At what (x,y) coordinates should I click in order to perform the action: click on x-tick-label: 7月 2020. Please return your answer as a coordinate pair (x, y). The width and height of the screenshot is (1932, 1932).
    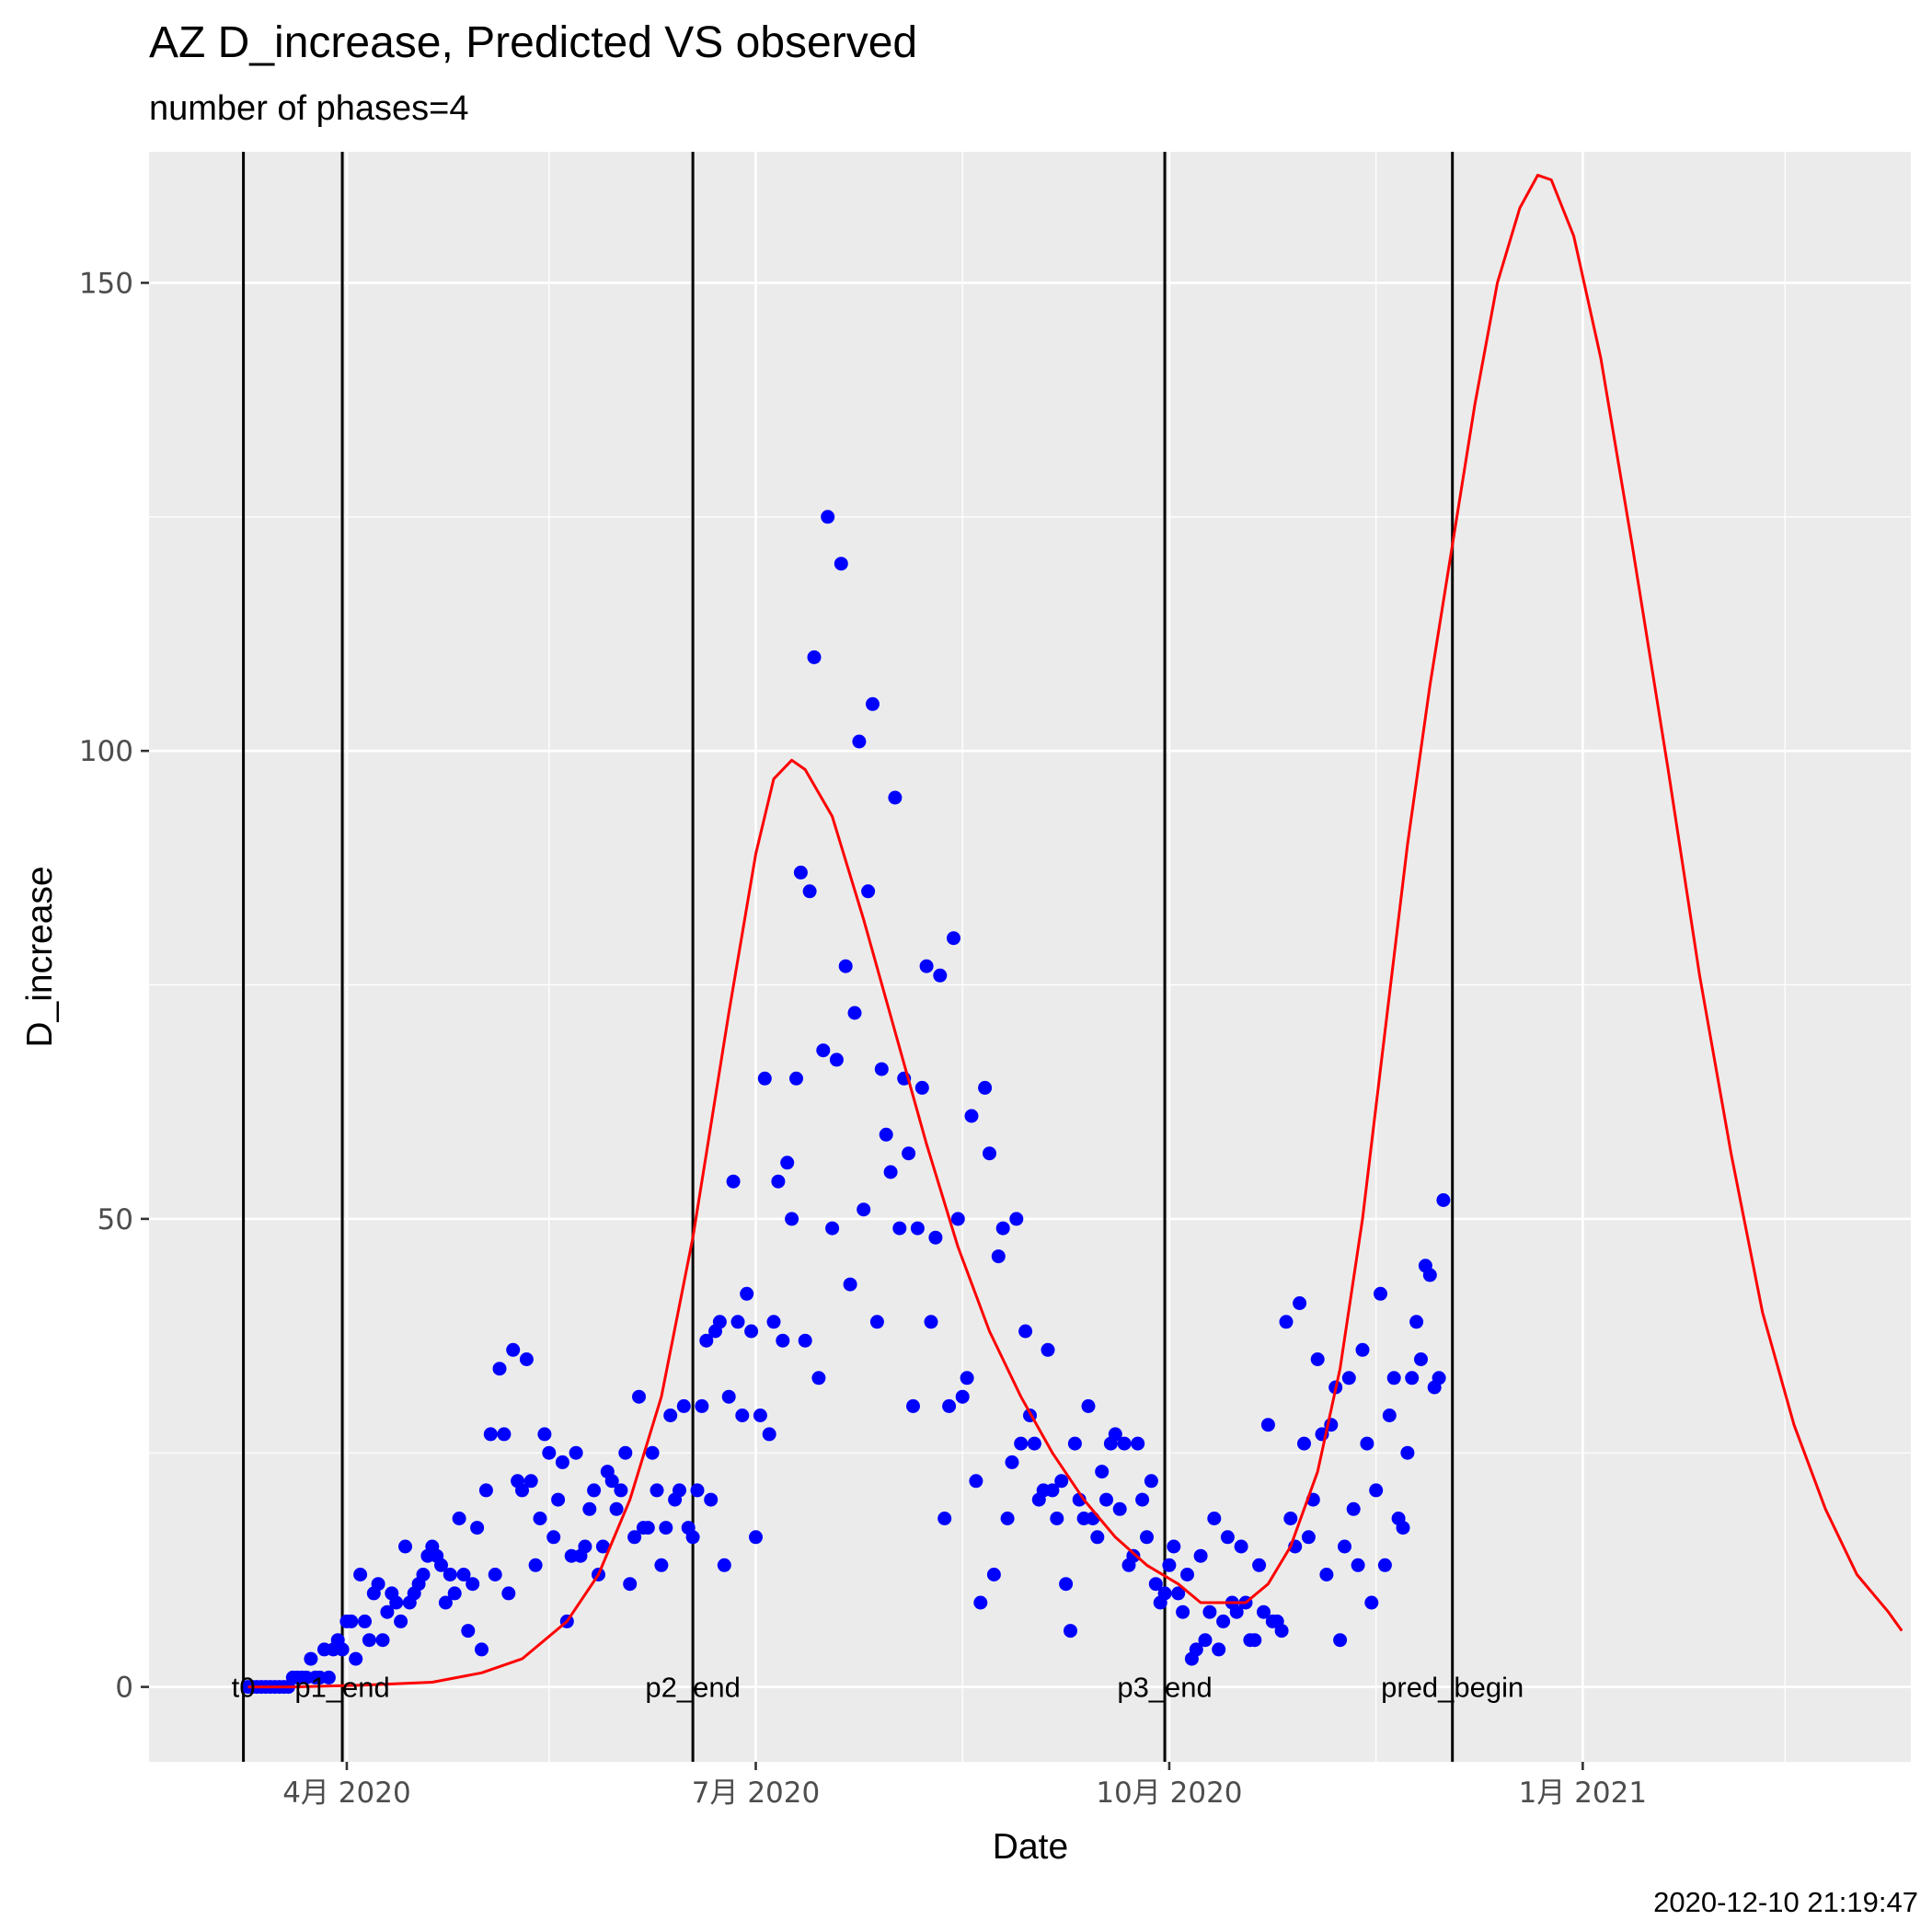
    Looking at the image, I should click on (756, 1793).